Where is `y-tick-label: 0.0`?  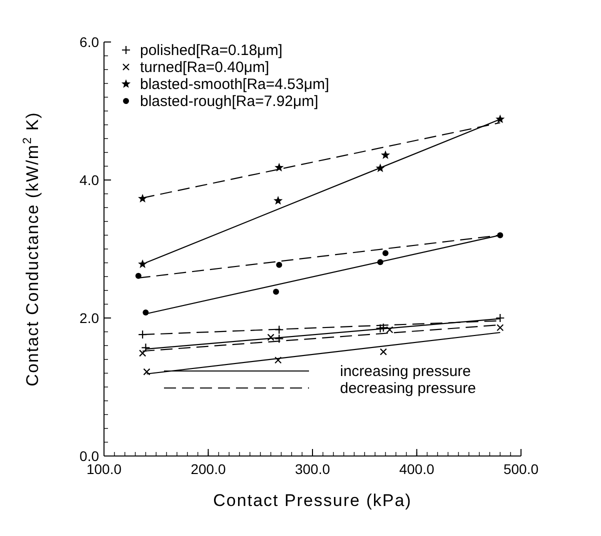 y-tick-label: 0.0 is located at coordinates (90, 456).